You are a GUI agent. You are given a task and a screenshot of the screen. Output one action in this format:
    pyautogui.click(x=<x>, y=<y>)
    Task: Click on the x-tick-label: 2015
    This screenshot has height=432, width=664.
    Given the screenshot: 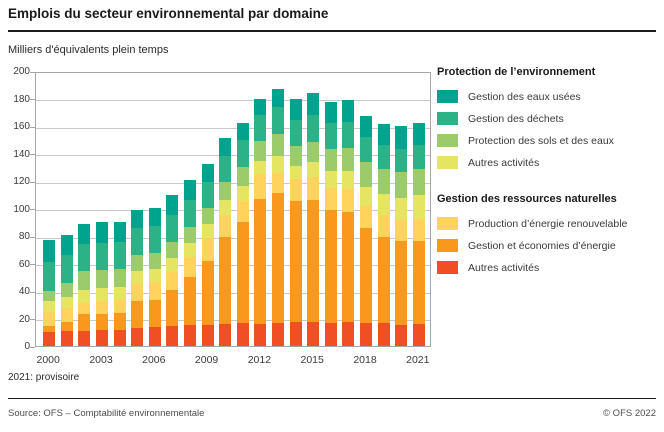 What is the action you would take?
    pyautogui.click(x=312, y=360)
    